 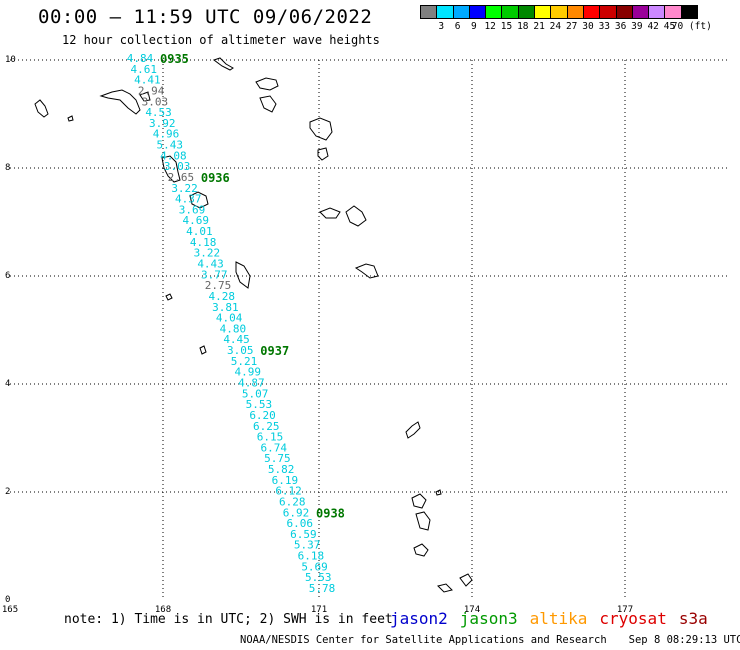 I want to click on satellite-label-s3a: s3a, so click(x=693, y=618).